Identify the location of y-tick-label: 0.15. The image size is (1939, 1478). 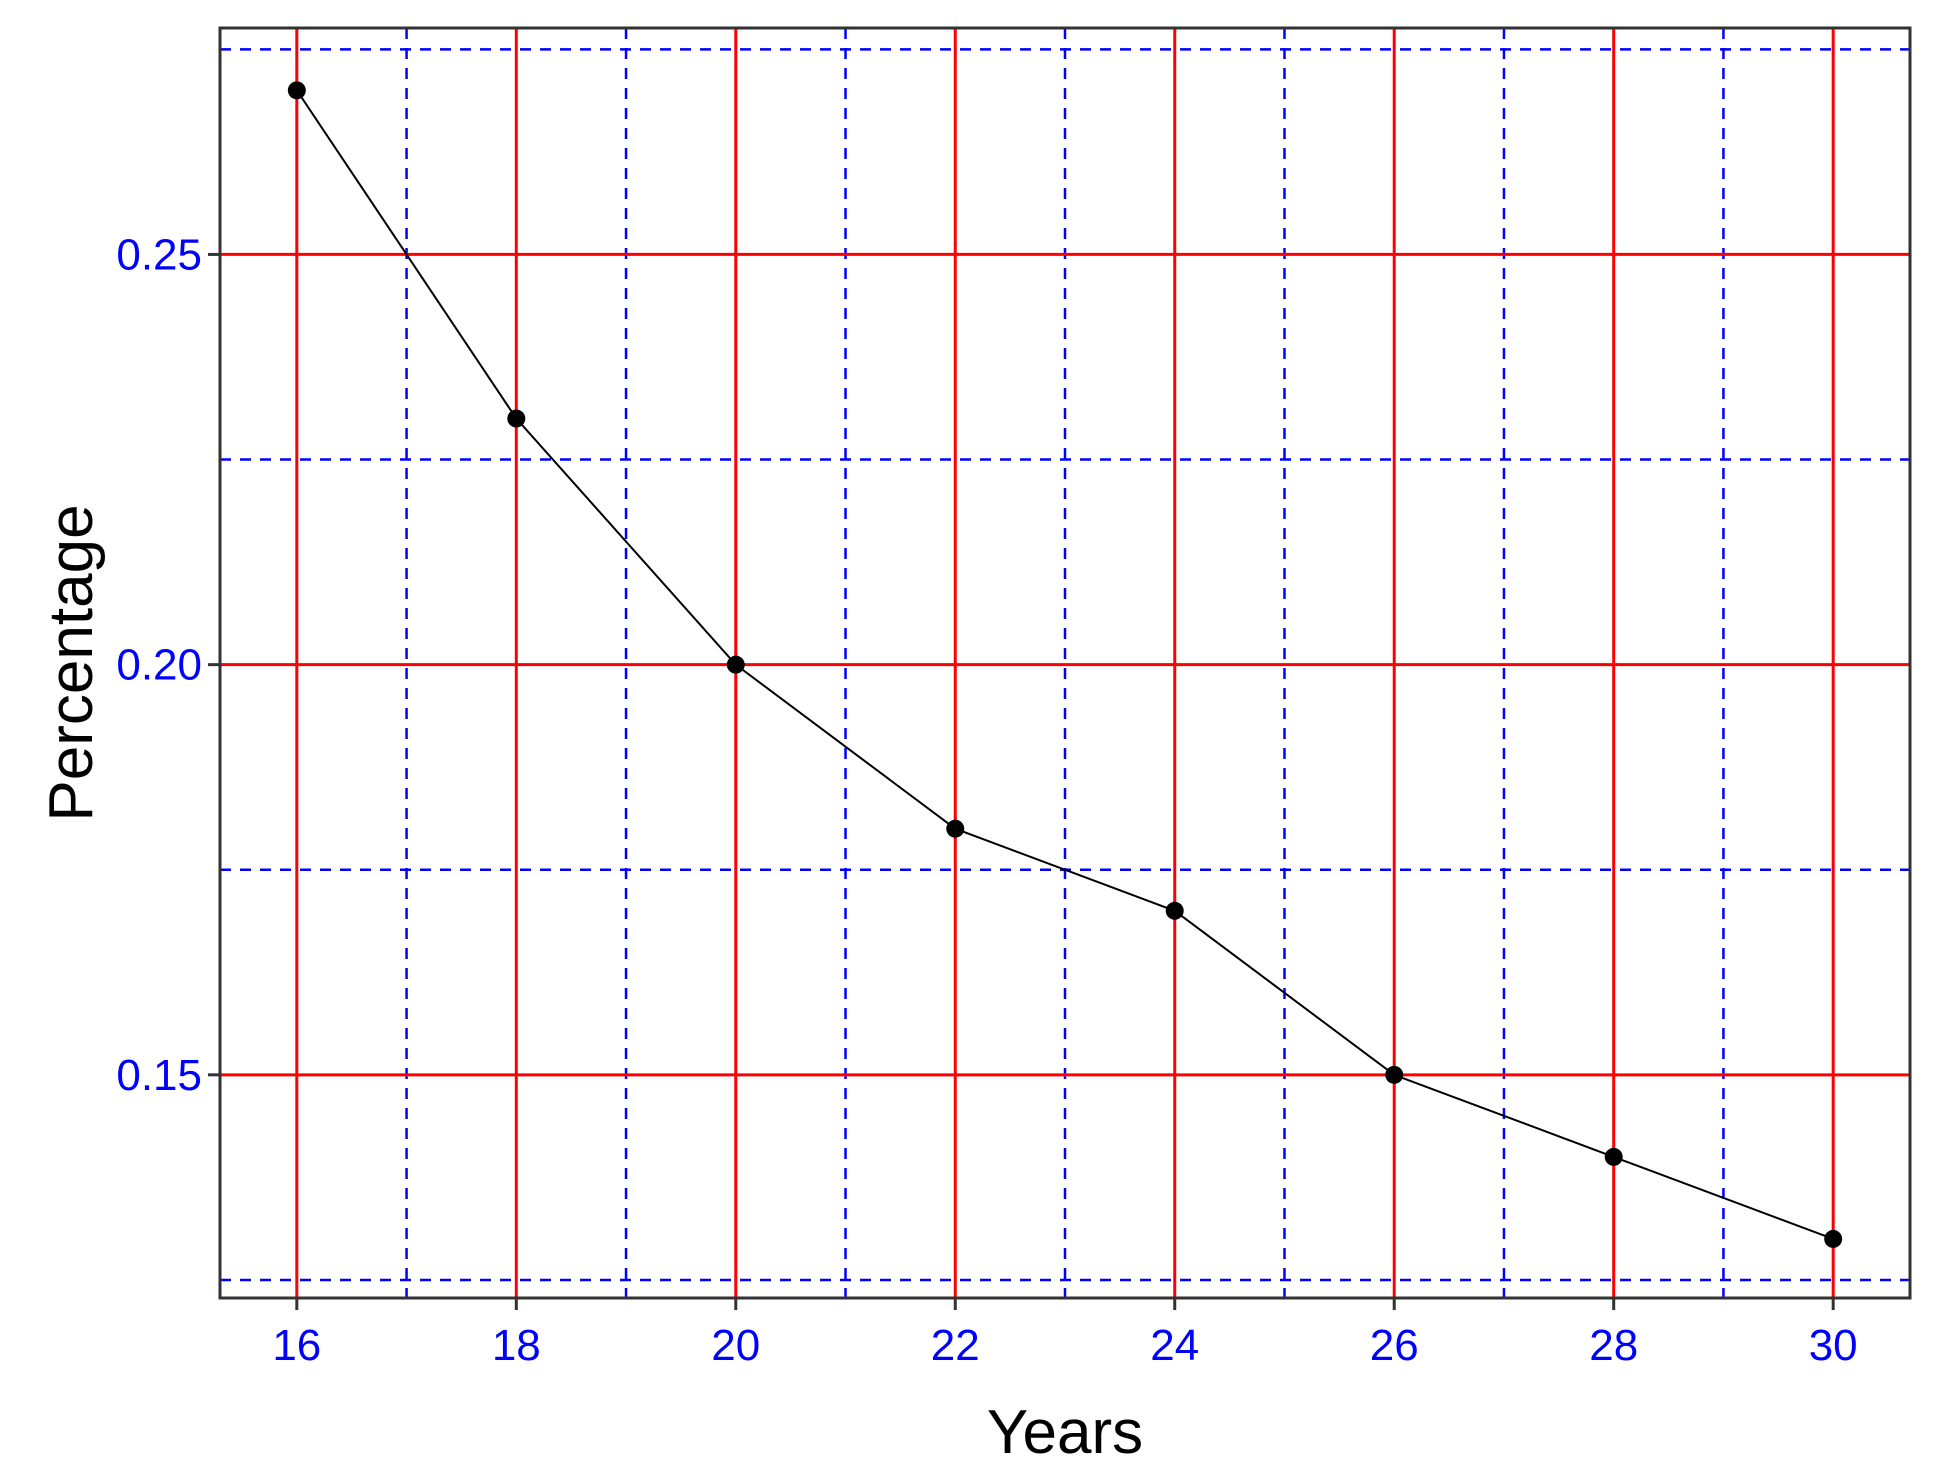
(159, 1075).